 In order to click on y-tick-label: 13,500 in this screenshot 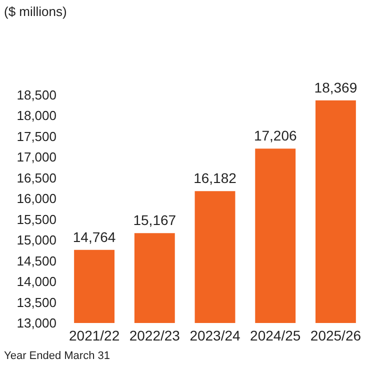, I will do `click(36, 302)`.